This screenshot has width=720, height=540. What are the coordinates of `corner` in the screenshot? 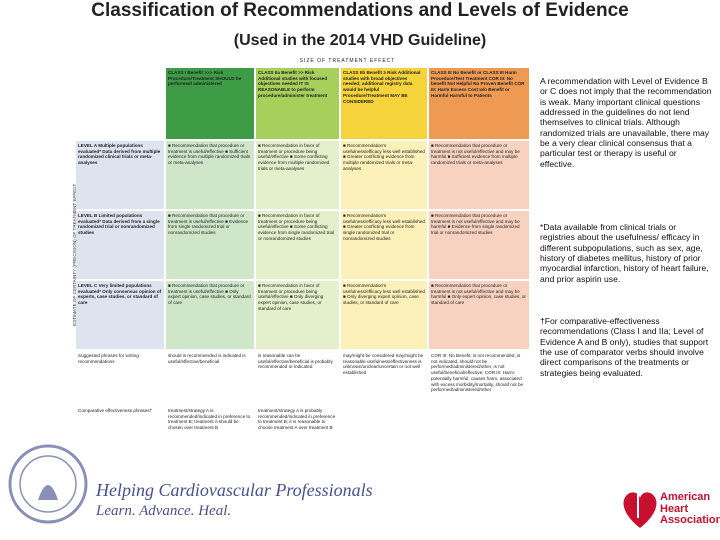 It's located at (120, 103).